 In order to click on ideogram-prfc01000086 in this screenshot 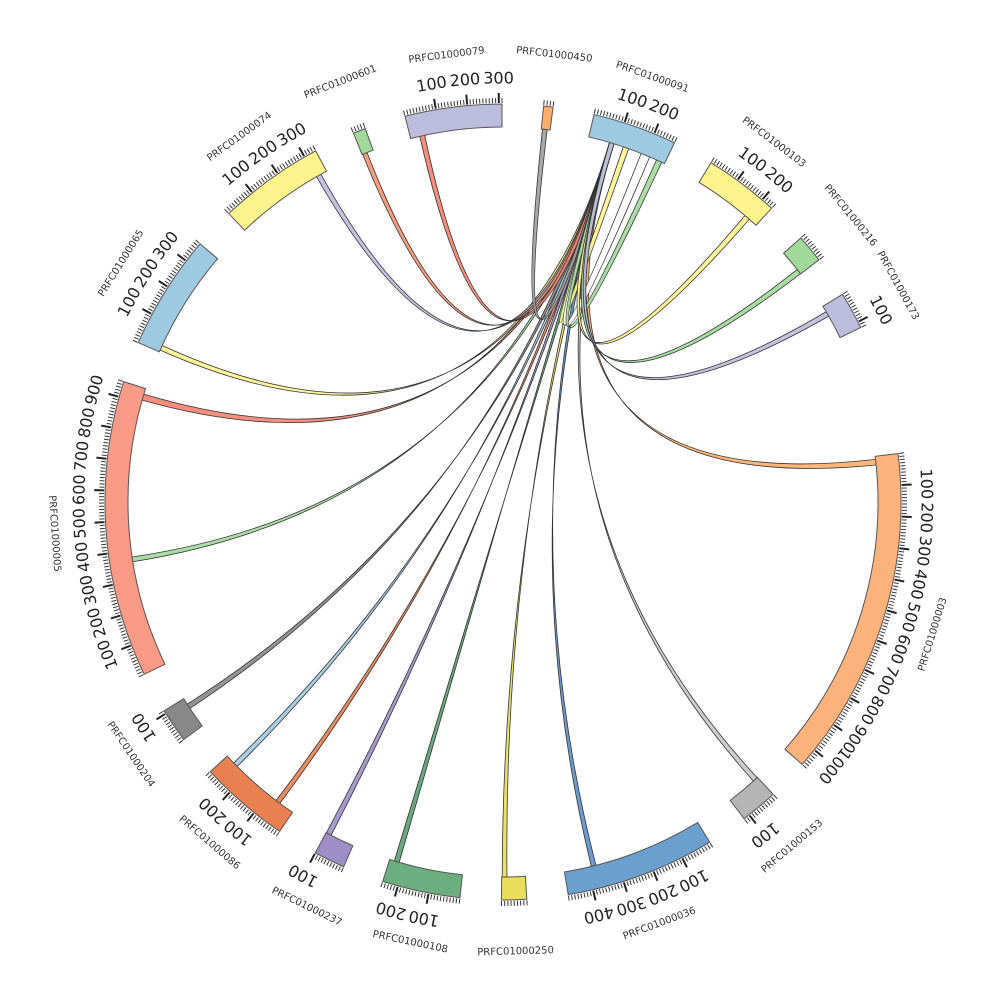, I will do `click(251, 794)`.